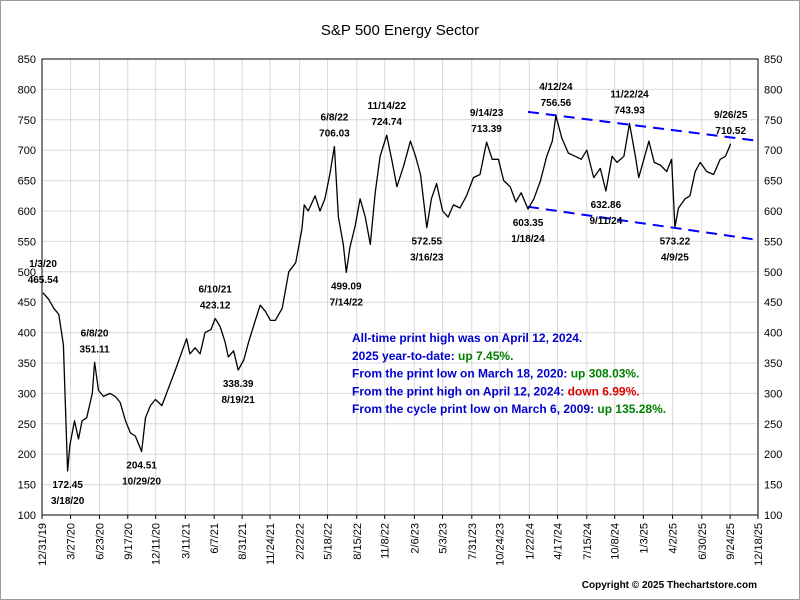 This screenshot has height=600, width=800. Describe the element at coordinates (473, 541) in the screenshot. I see `x-tick-label: 7/31/23` at that location.